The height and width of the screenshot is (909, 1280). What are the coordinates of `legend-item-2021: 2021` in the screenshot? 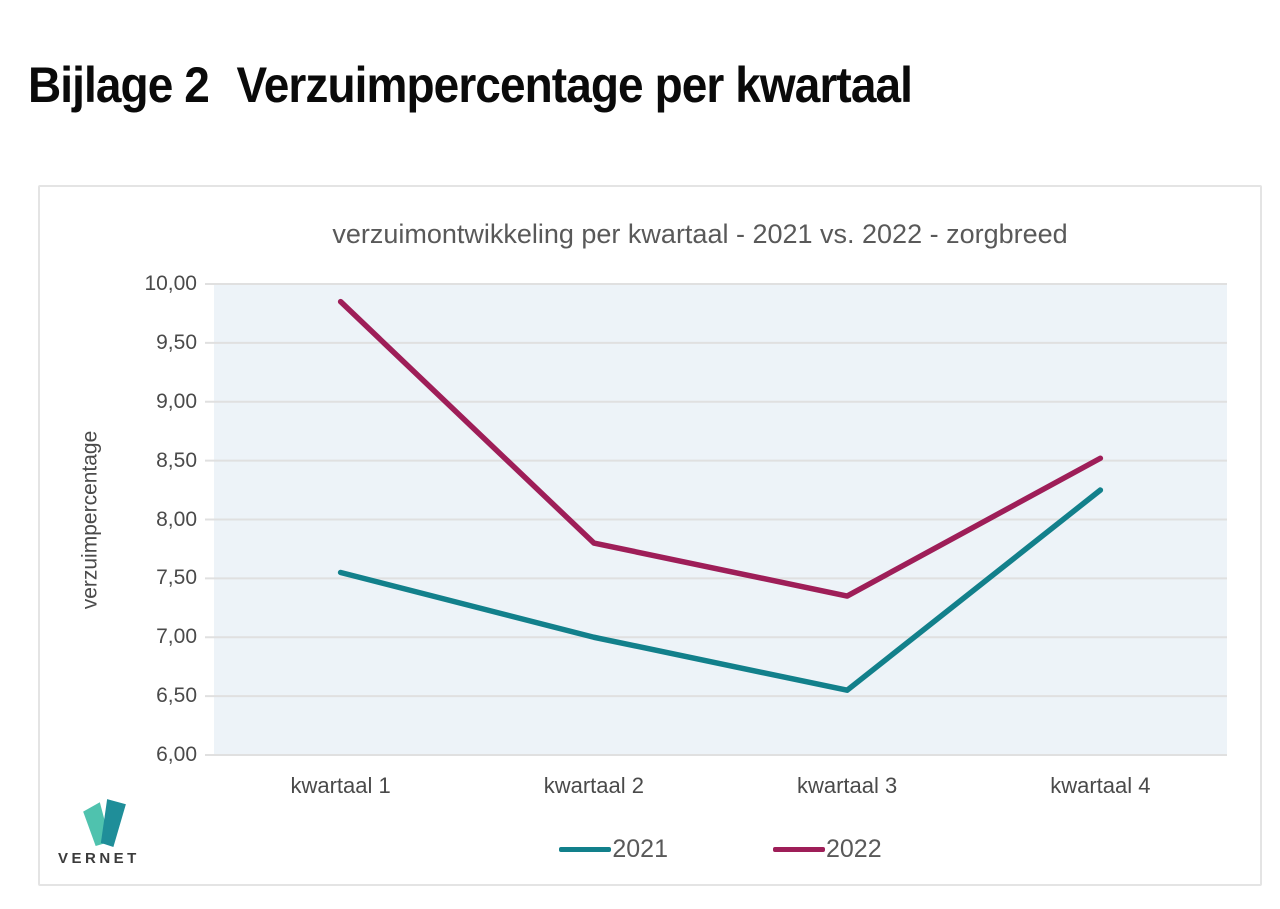 It's located at (613, 849).